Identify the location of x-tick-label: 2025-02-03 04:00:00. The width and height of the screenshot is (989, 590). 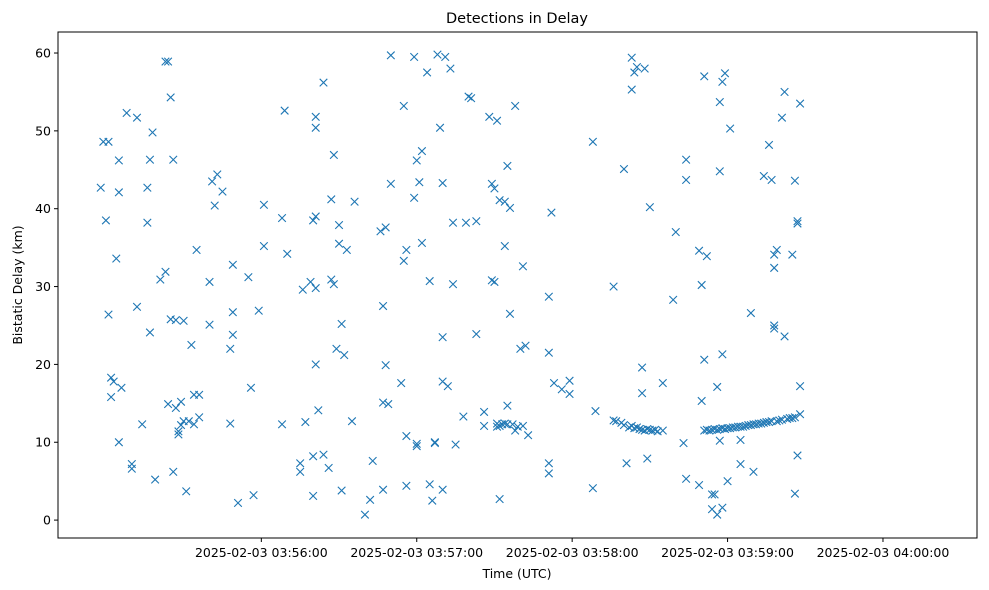
(883, 552).